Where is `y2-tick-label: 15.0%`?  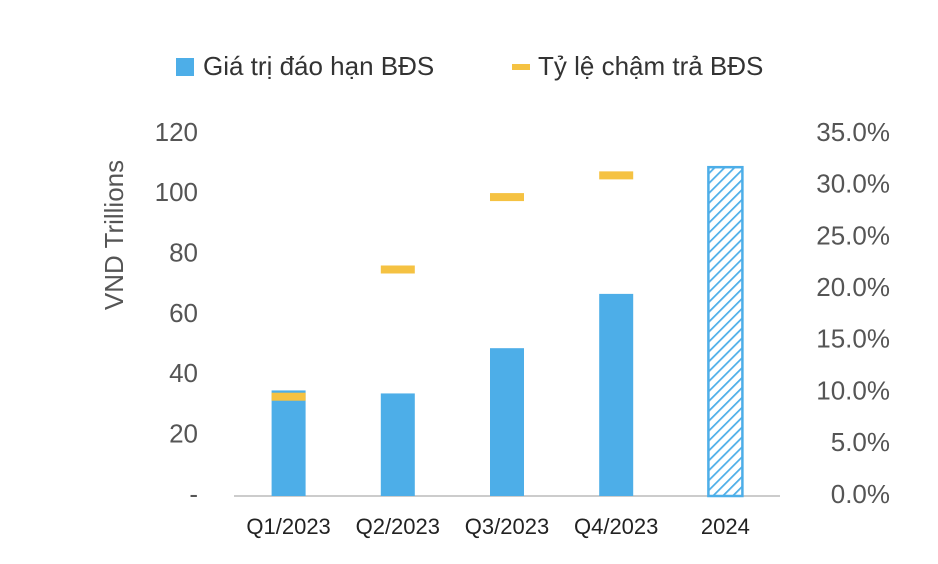
y2-tick-label: 15.0% is located at coordinates (853, 339).